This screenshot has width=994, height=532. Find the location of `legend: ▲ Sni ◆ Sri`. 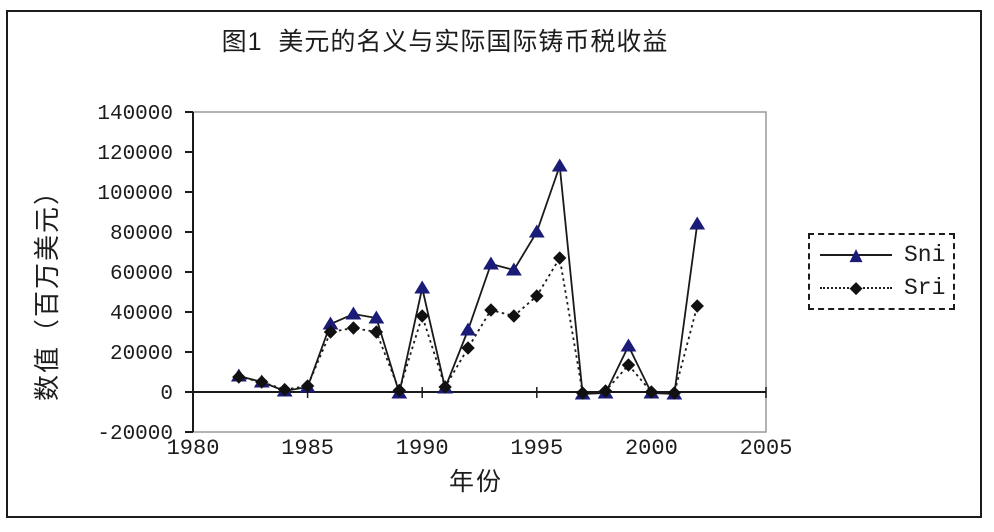

legend: ▲ Sni ◆ Sri is located at coordinates (881, 271).